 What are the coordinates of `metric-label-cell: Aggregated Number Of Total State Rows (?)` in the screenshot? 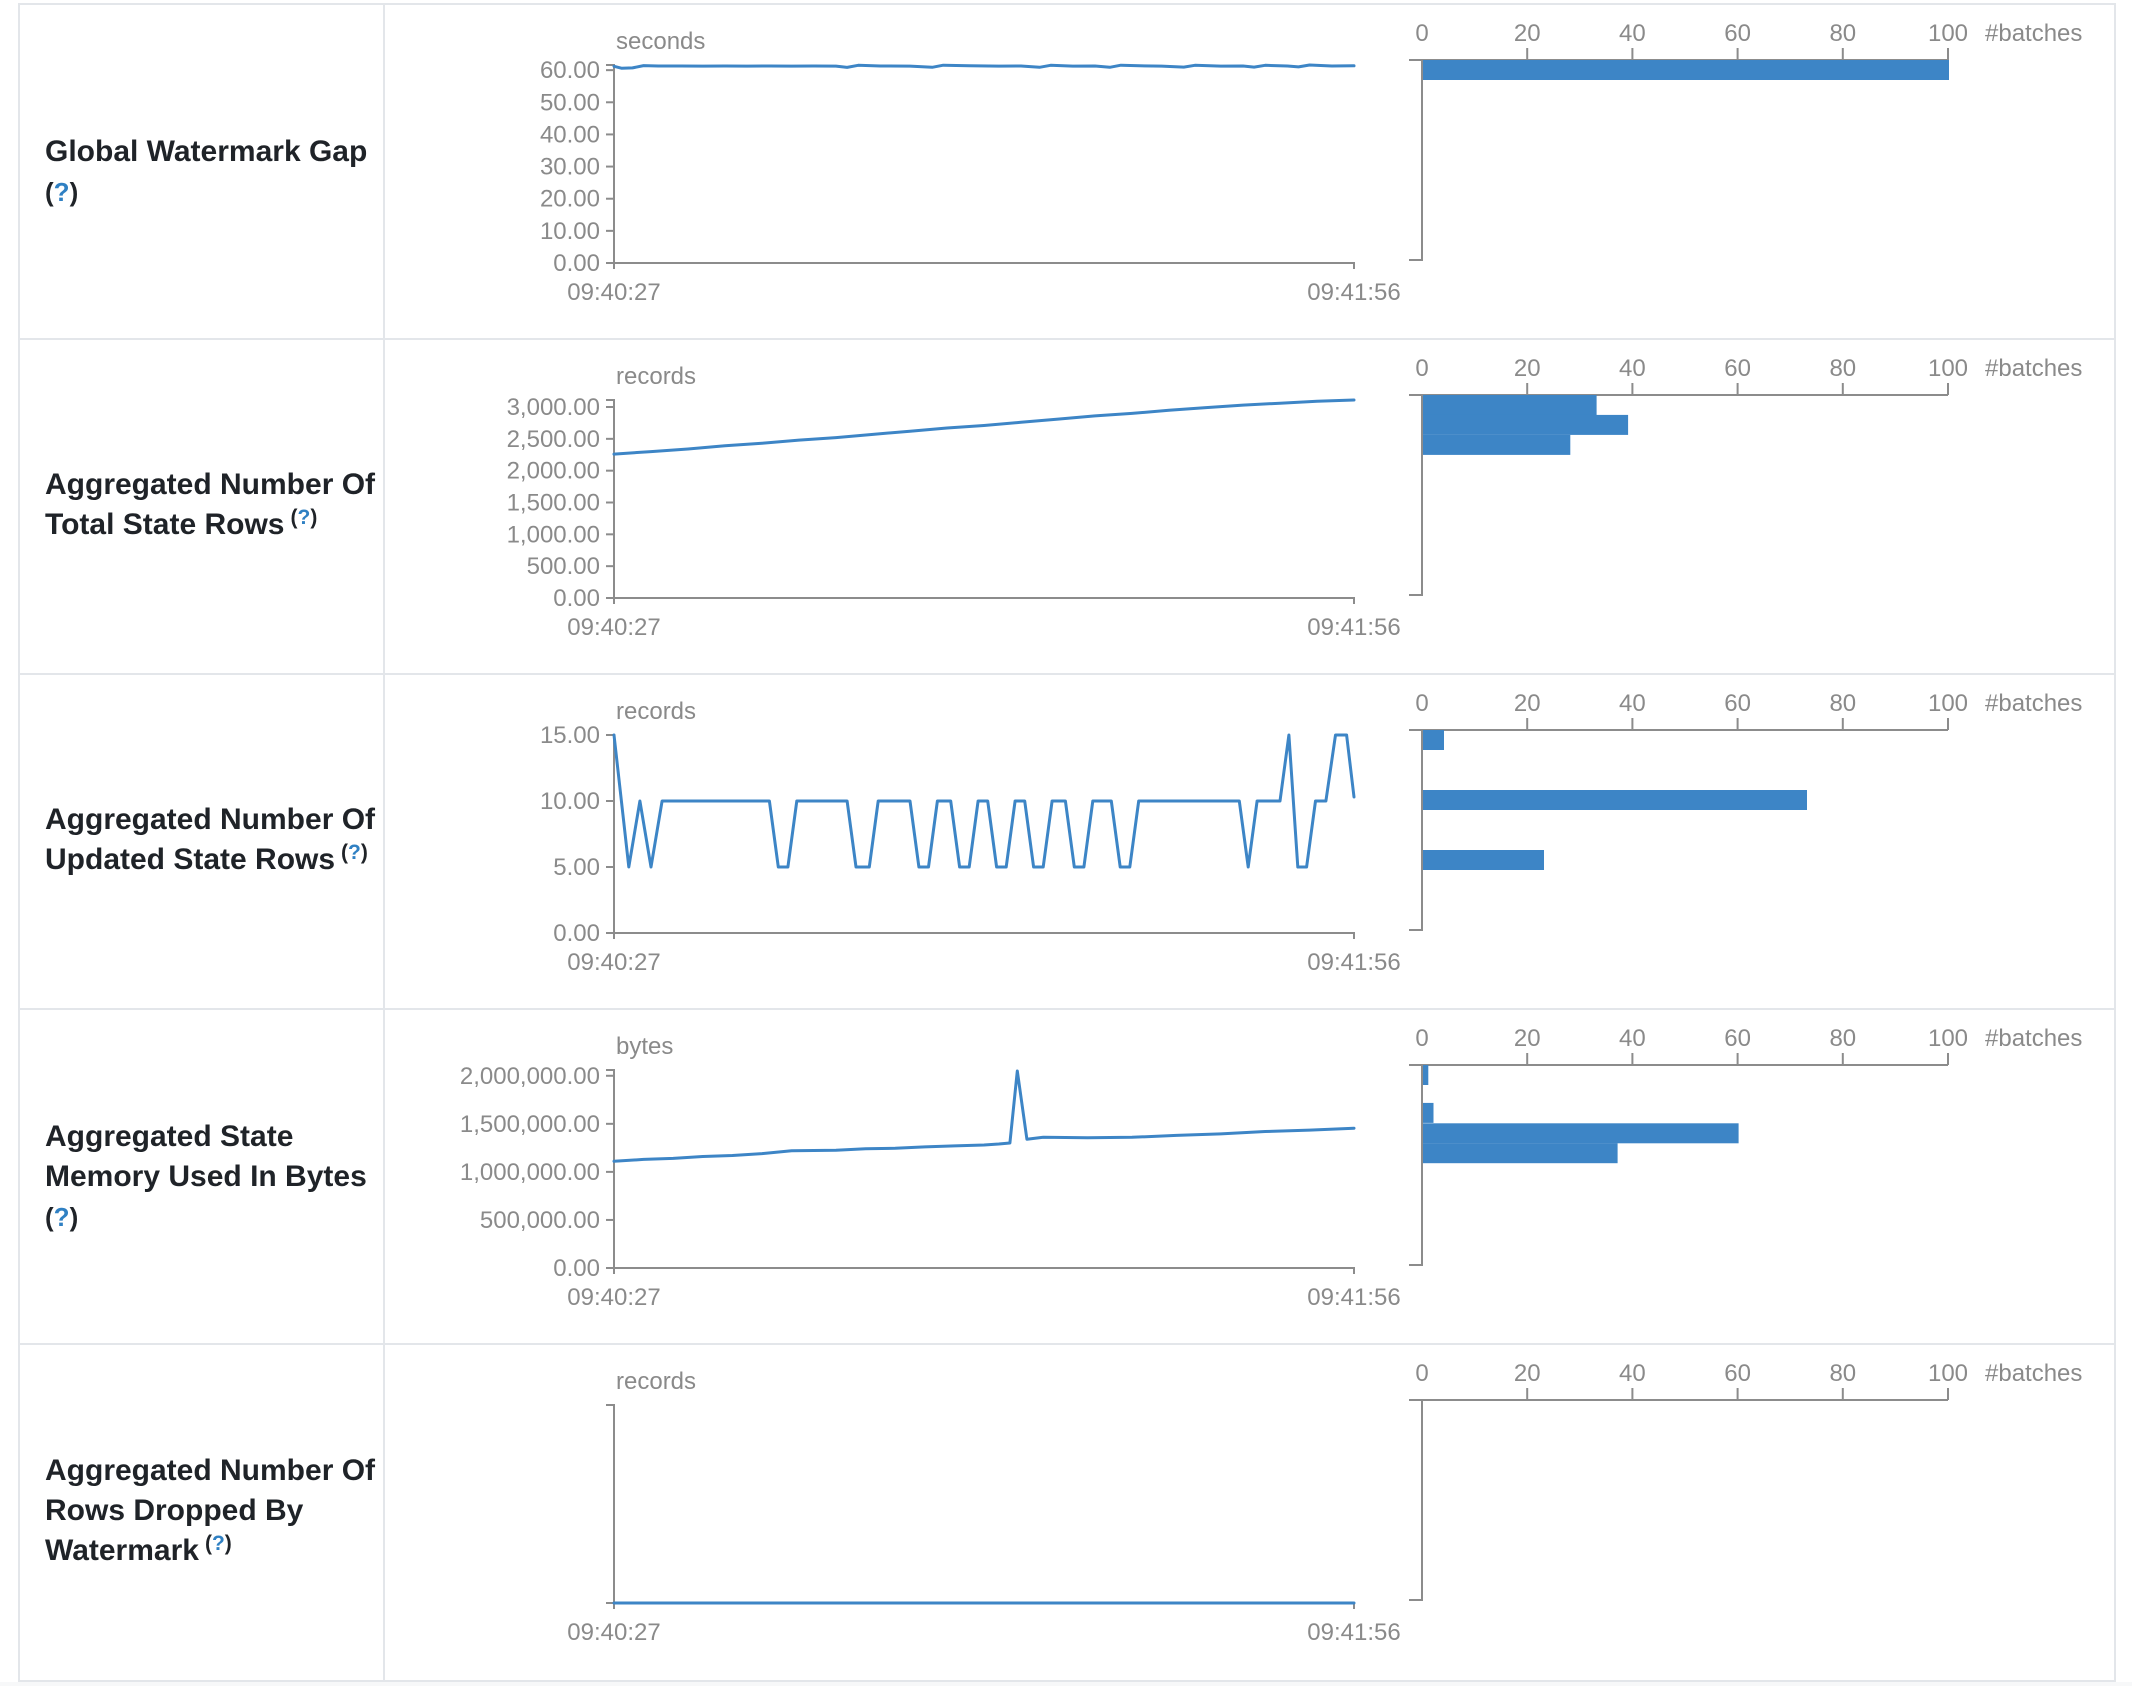 It's located at (202, 506).